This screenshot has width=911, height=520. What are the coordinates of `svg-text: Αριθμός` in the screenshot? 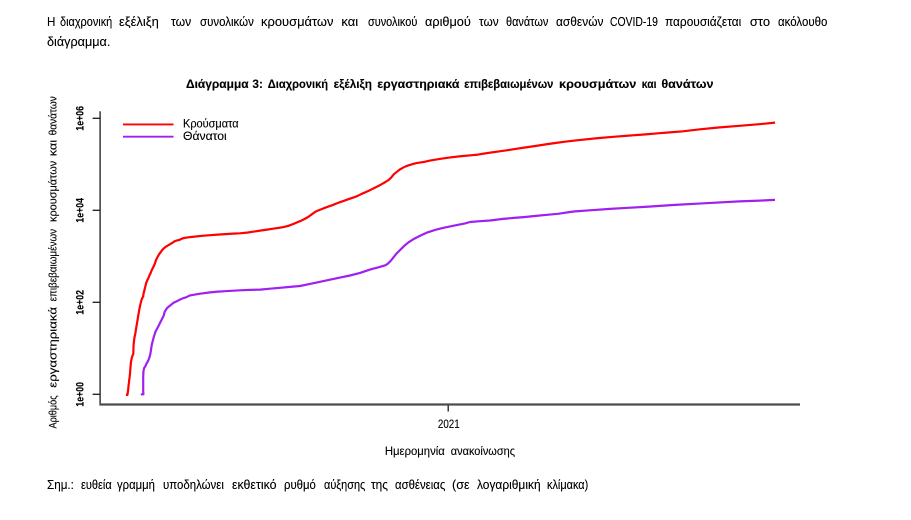 It's located at (53, 411).